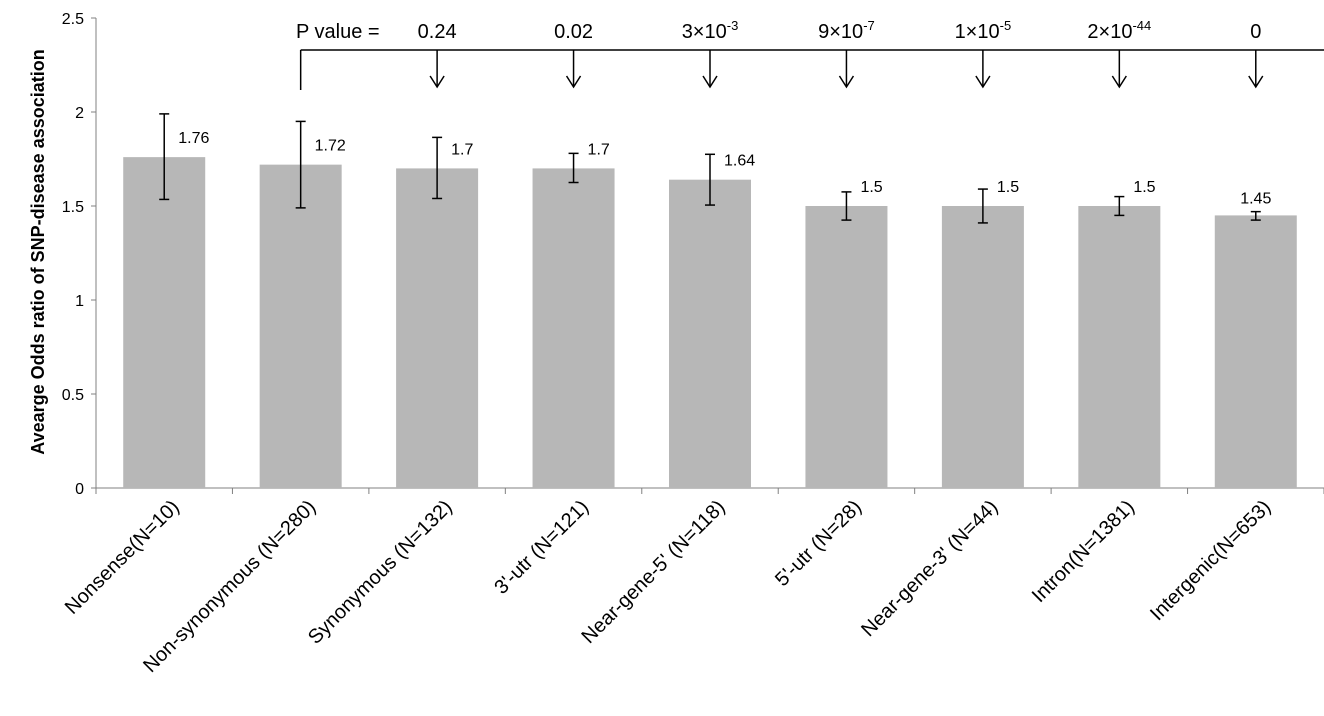 The height and width of the screenshot is (716, 1324). Describe the element at coordinates (1255, 199) in the screenshot. I see `data-label: 1.45` at that location.